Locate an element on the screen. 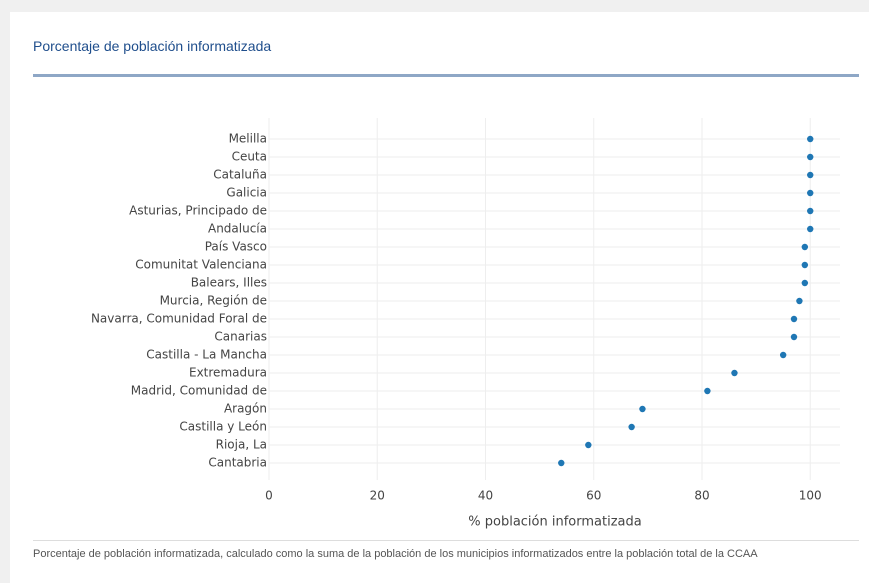 The height and width of the screenshot is (583, 869). note-rule is located at coordinates (446, 540).